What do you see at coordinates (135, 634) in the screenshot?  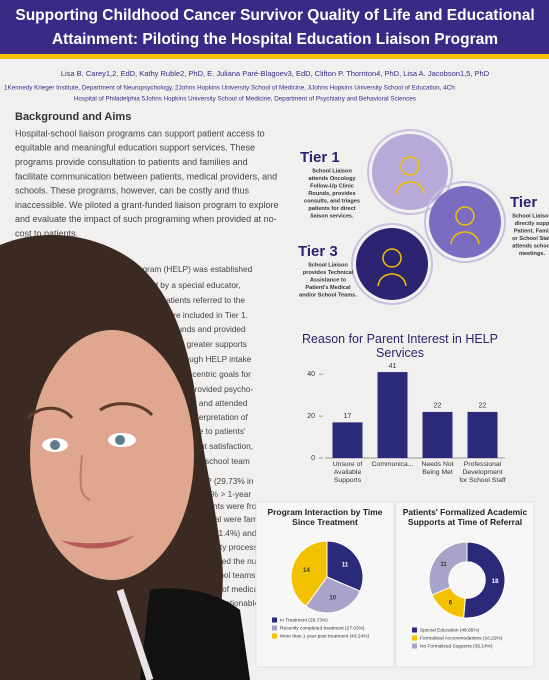 I see `lanyard` at bounding box center [135, 634].